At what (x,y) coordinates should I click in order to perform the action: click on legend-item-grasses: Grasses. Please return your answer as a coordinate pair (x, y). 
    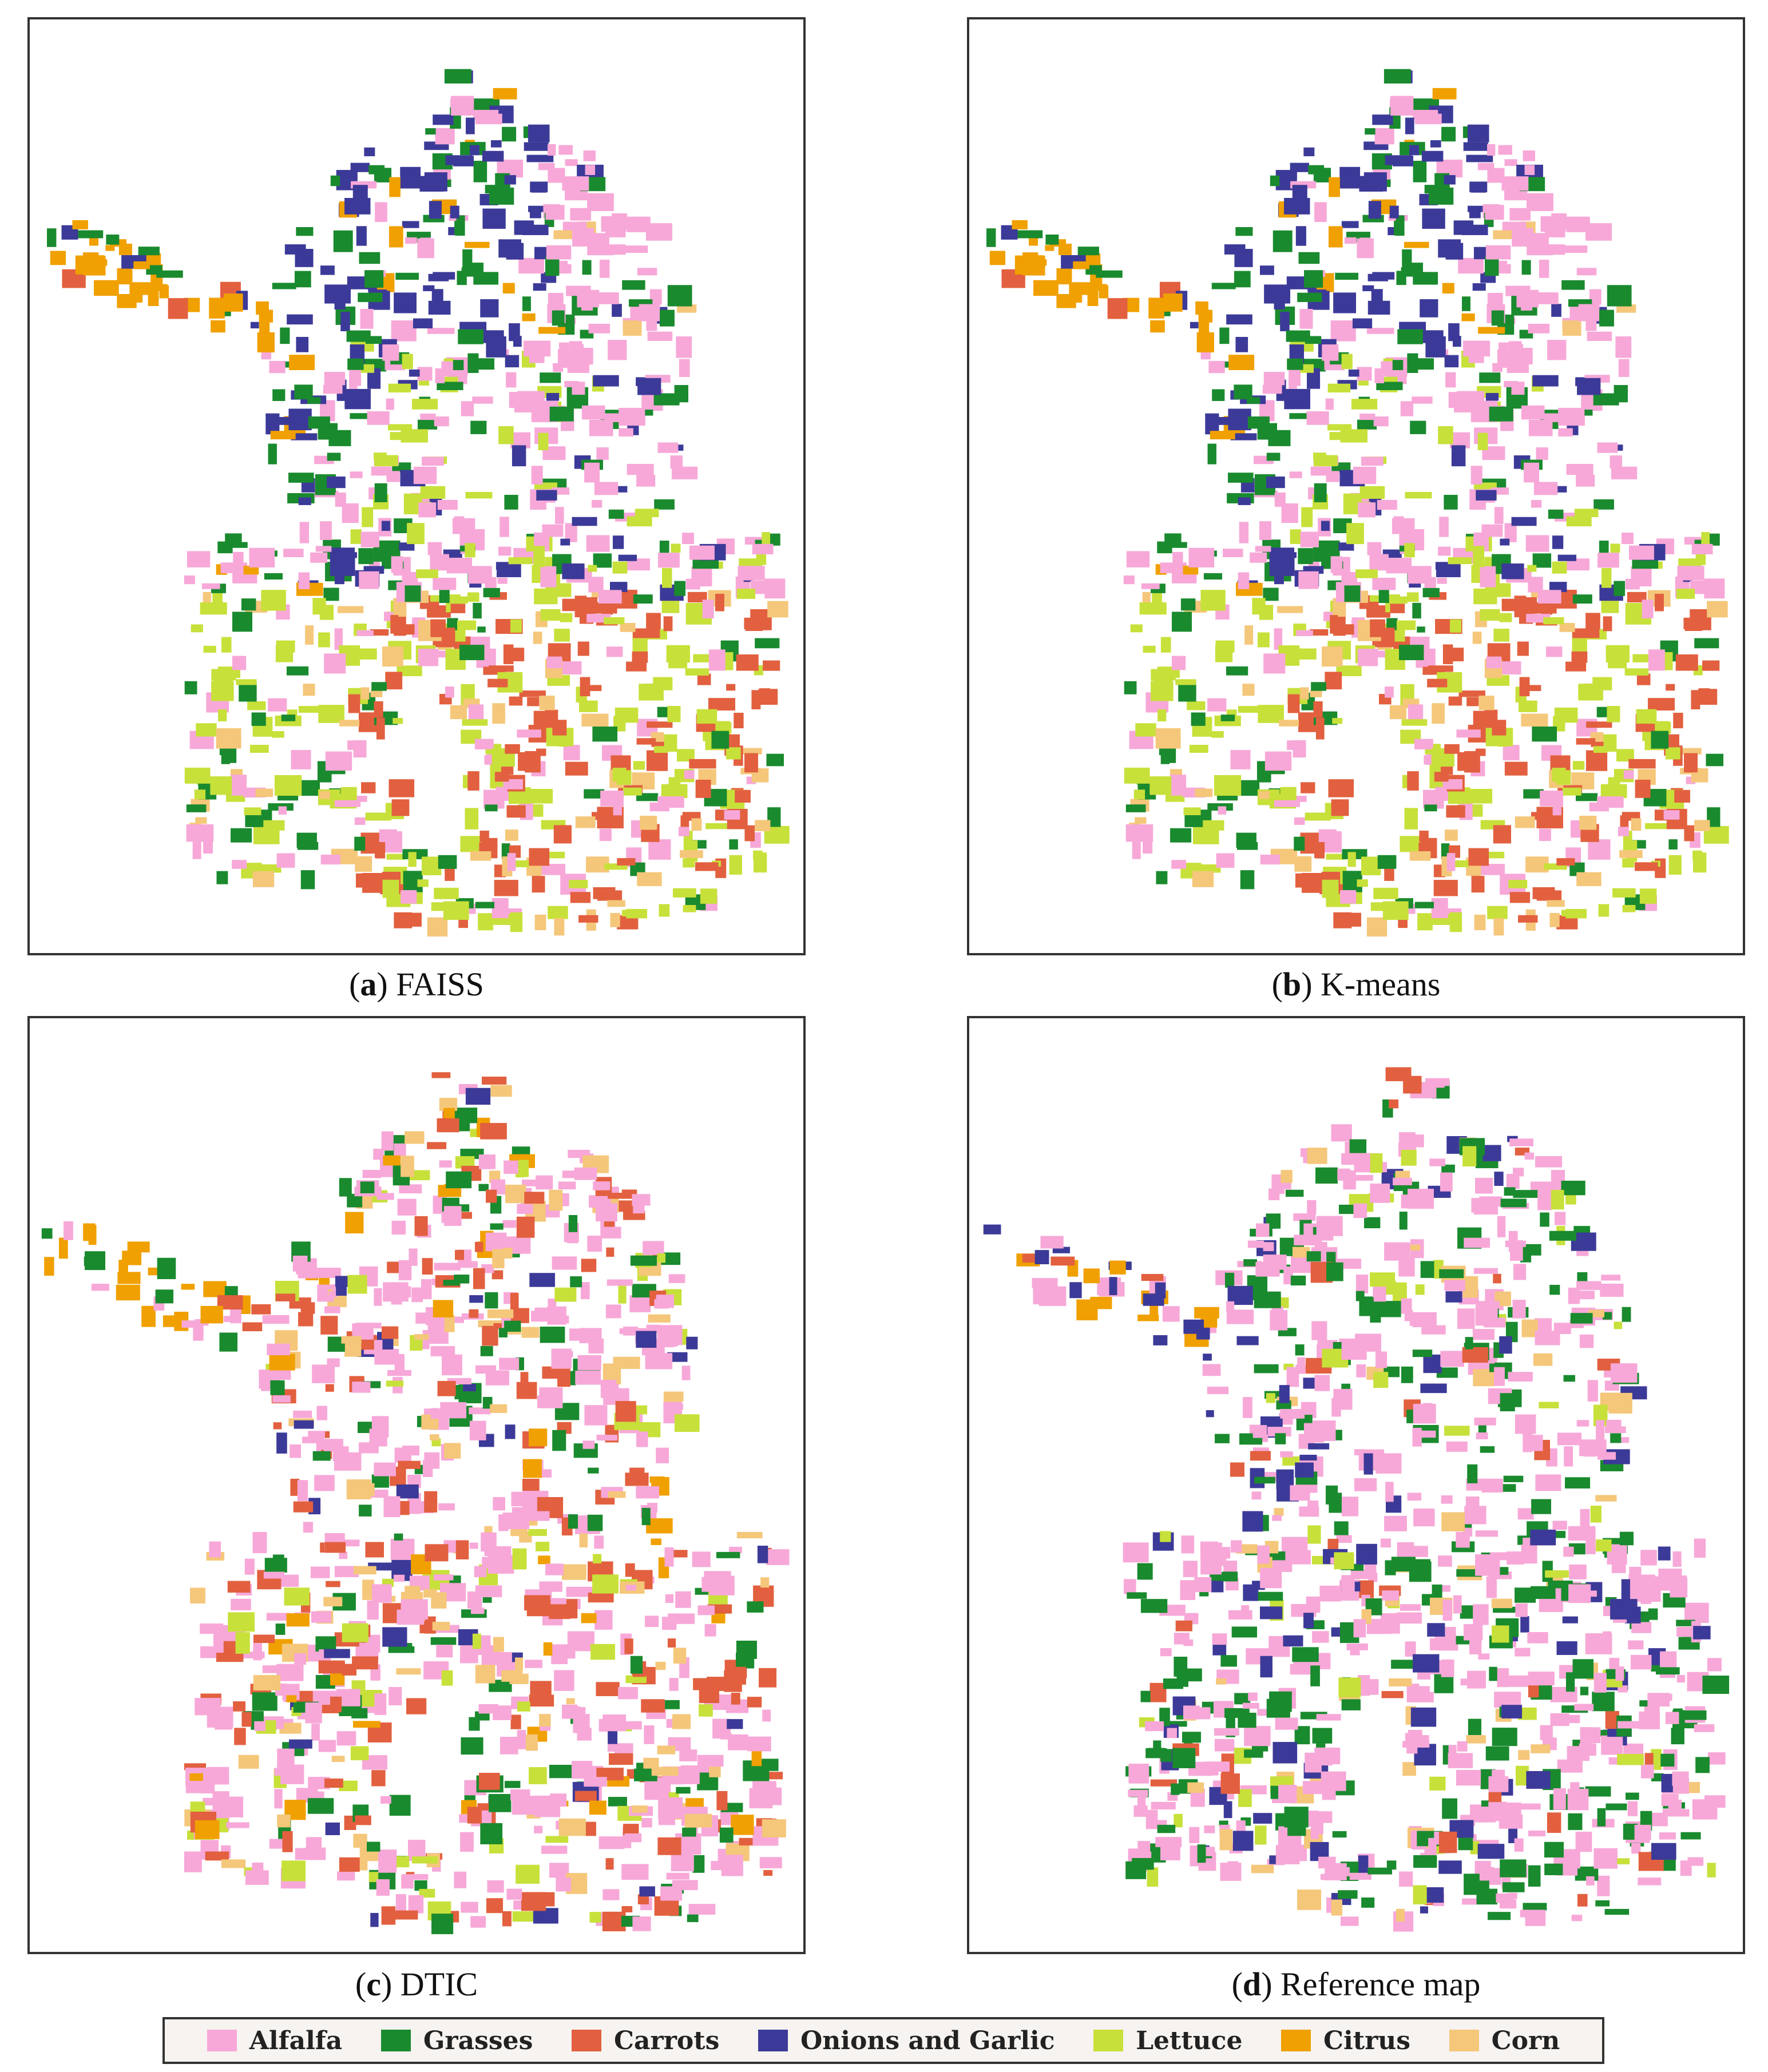
    Looking at the image, I should click on (456, 2040).